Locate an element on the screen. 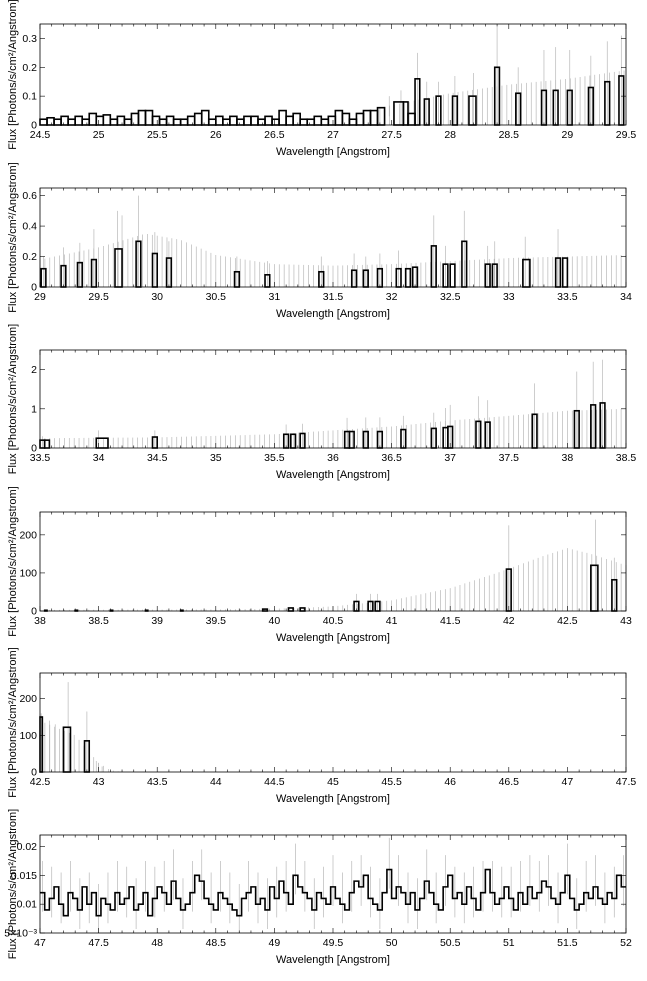  x-tick-label: 50.5 is located at coordinates (450, 943).